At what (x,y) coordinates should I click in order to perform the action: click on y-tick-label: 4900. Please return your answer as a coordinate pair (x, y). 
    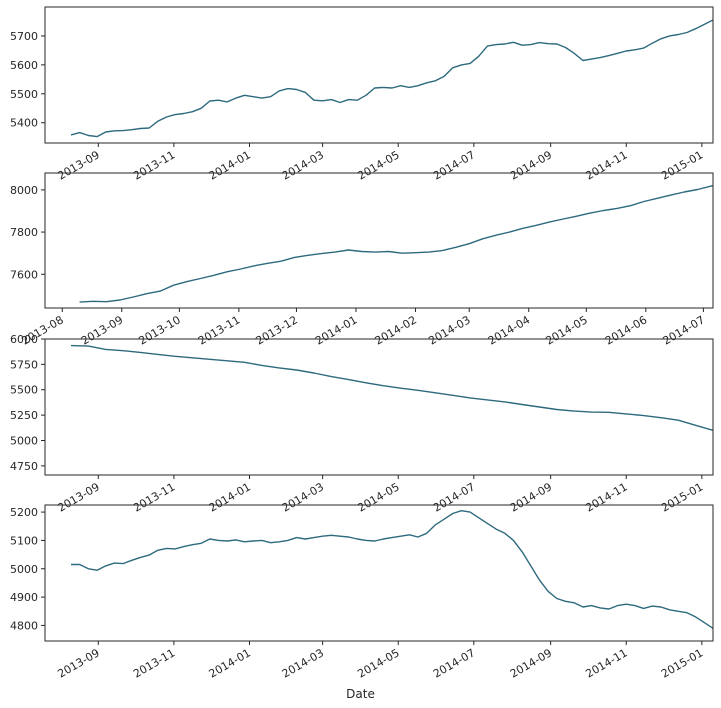
    Looking at the image, I should click on (24, 597).